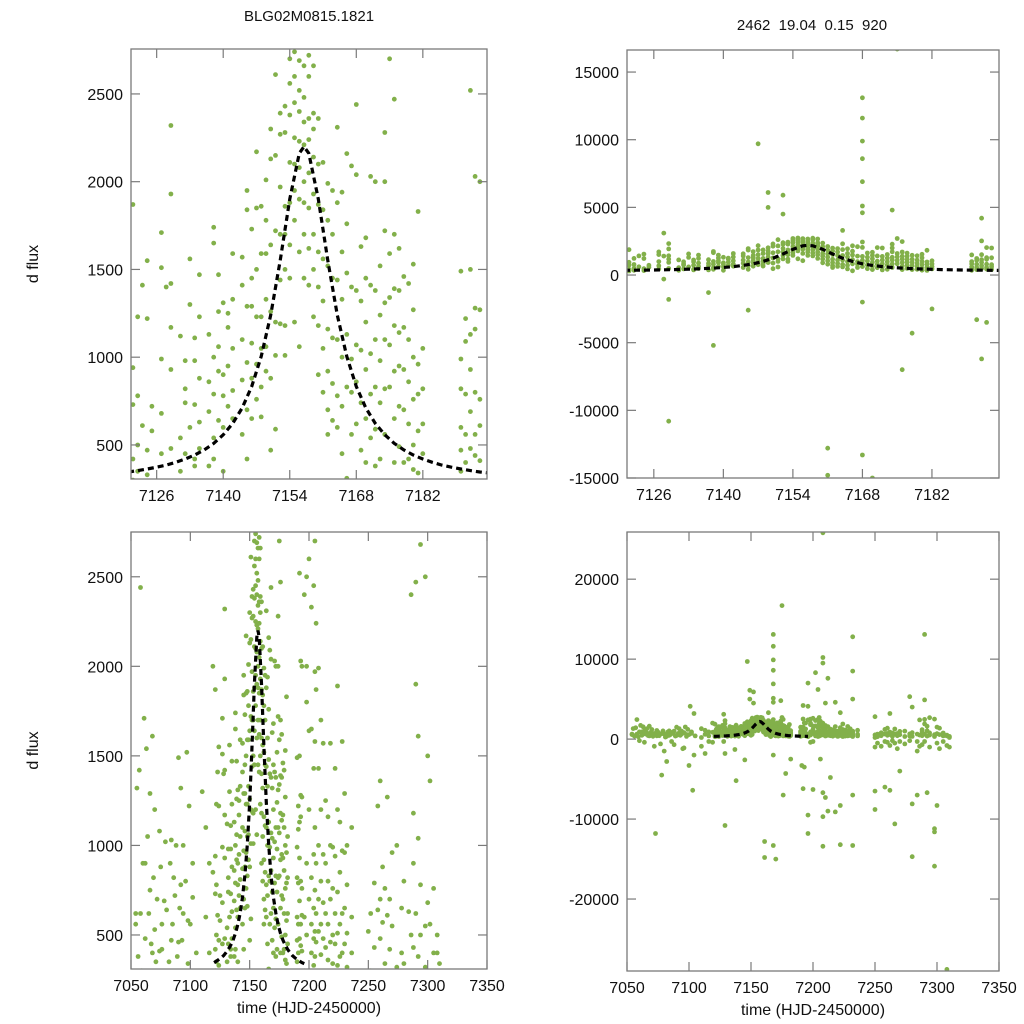 The height and width of the screenshot is (1024, 1024). What do you see at coordinates (487, 986) in the screenshot?
I see `x-tick-label: 7350` at bounding box center [487, 986].